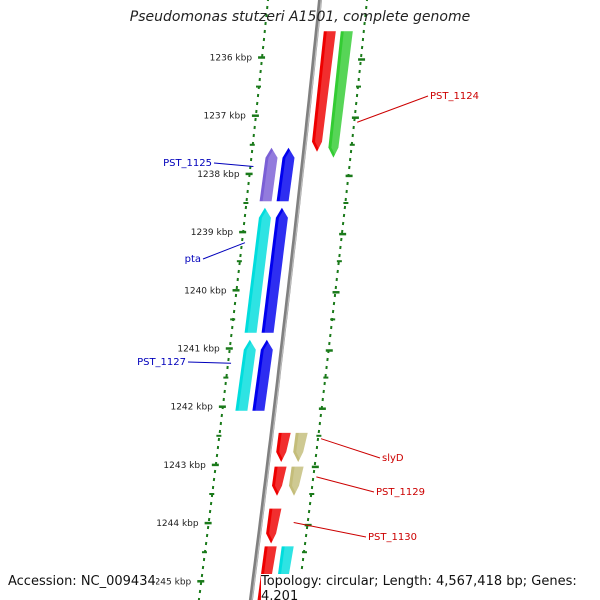  I want to click on kbp-label: 1244 kbp, so click(177, 524).